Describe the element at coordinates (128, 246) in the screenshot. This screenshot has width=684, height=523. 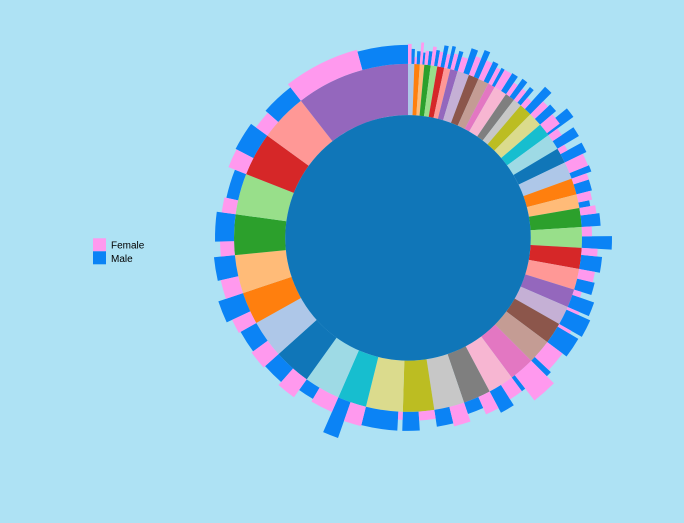
I see `svg-text: Female` at that location.